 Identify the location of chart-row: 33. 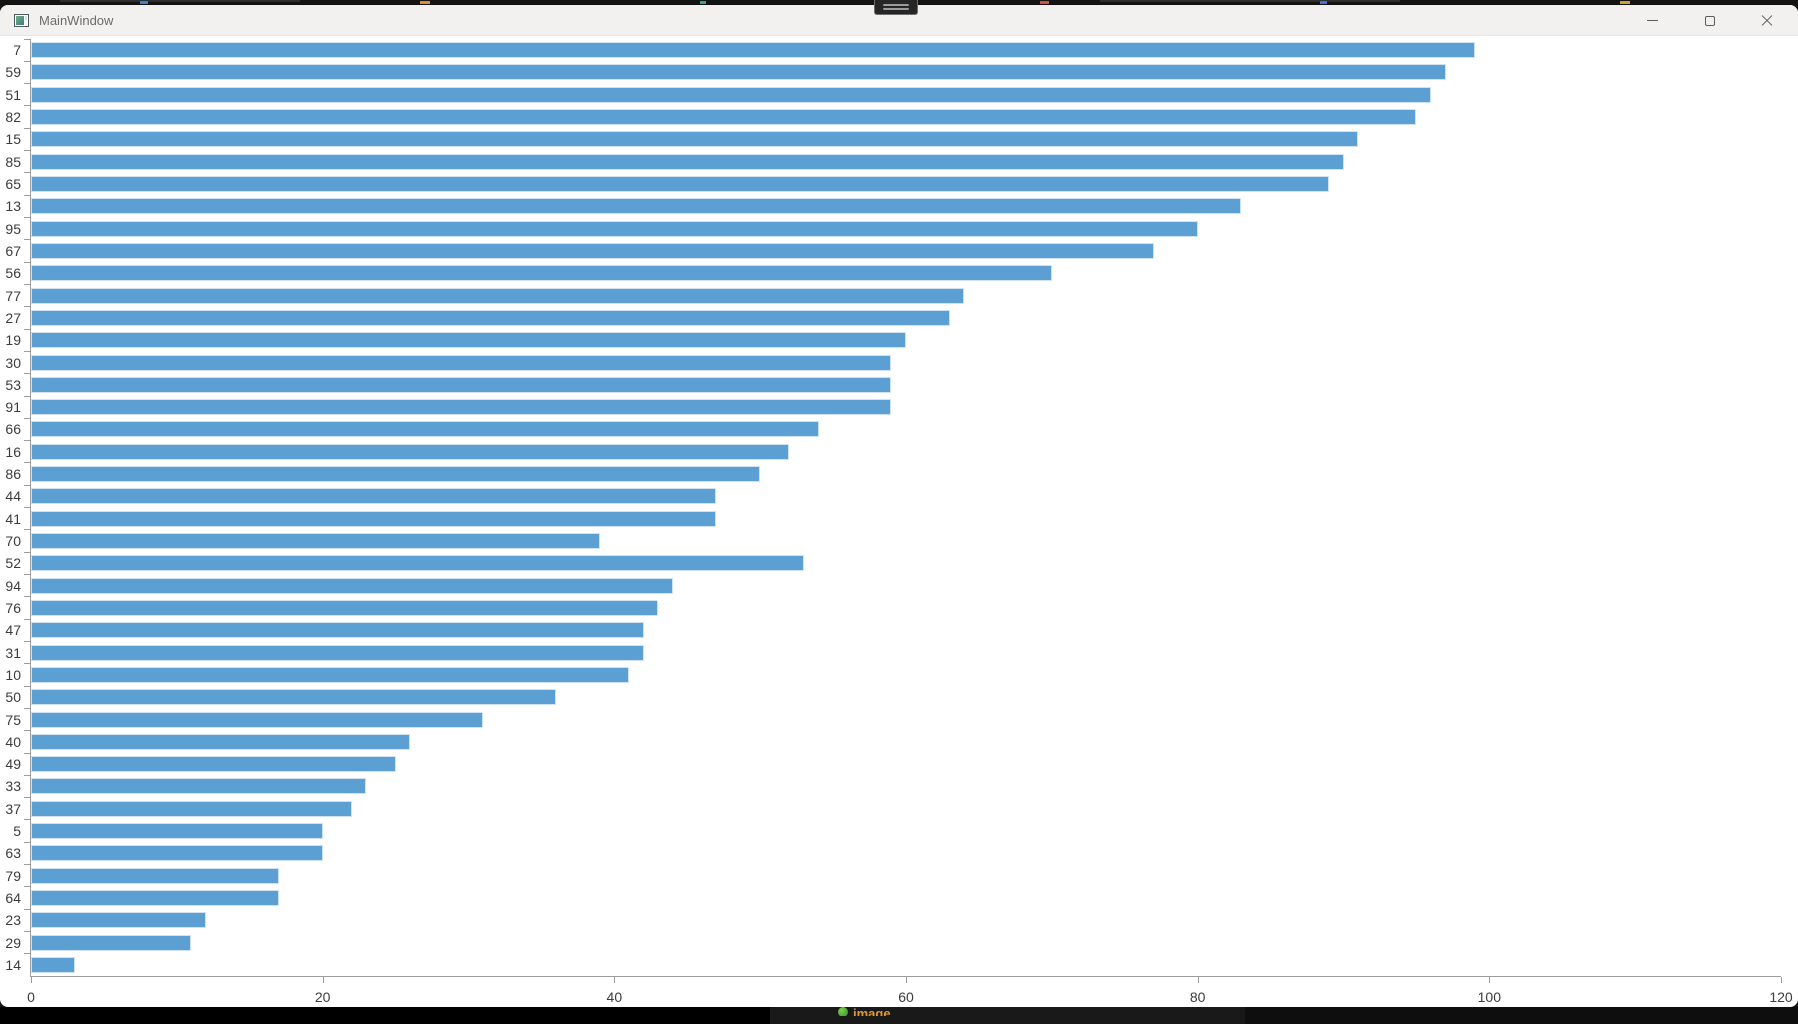
(893, 785).